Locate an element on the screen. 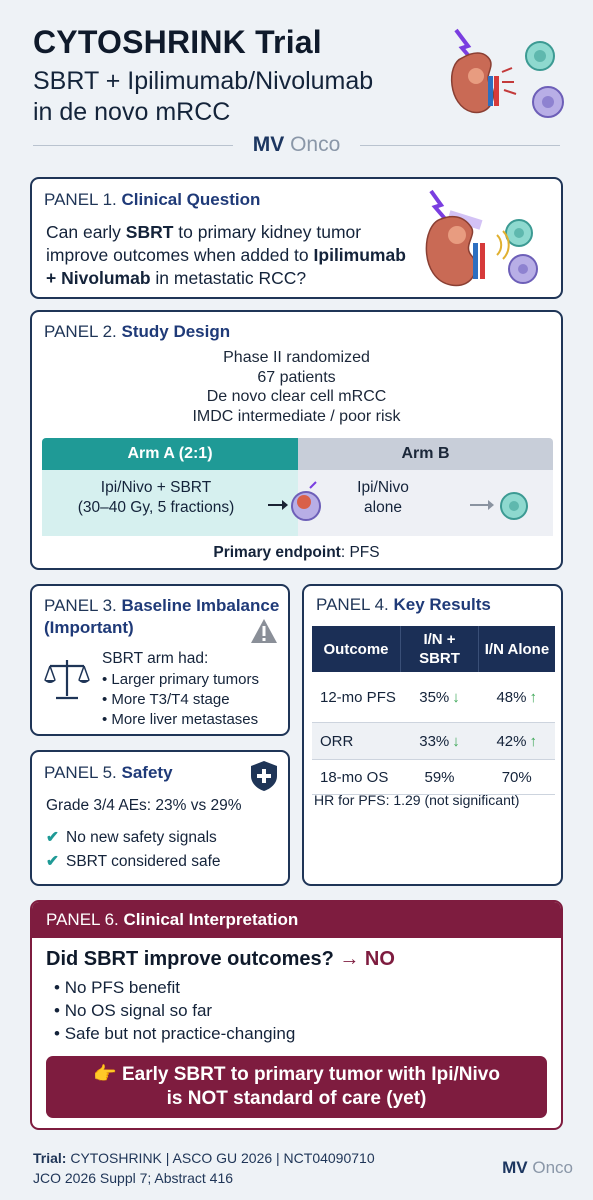 This screenshot has width=593, height=1200. sbrt-cell: 35% ↓ is located at coordinates (439, 697).